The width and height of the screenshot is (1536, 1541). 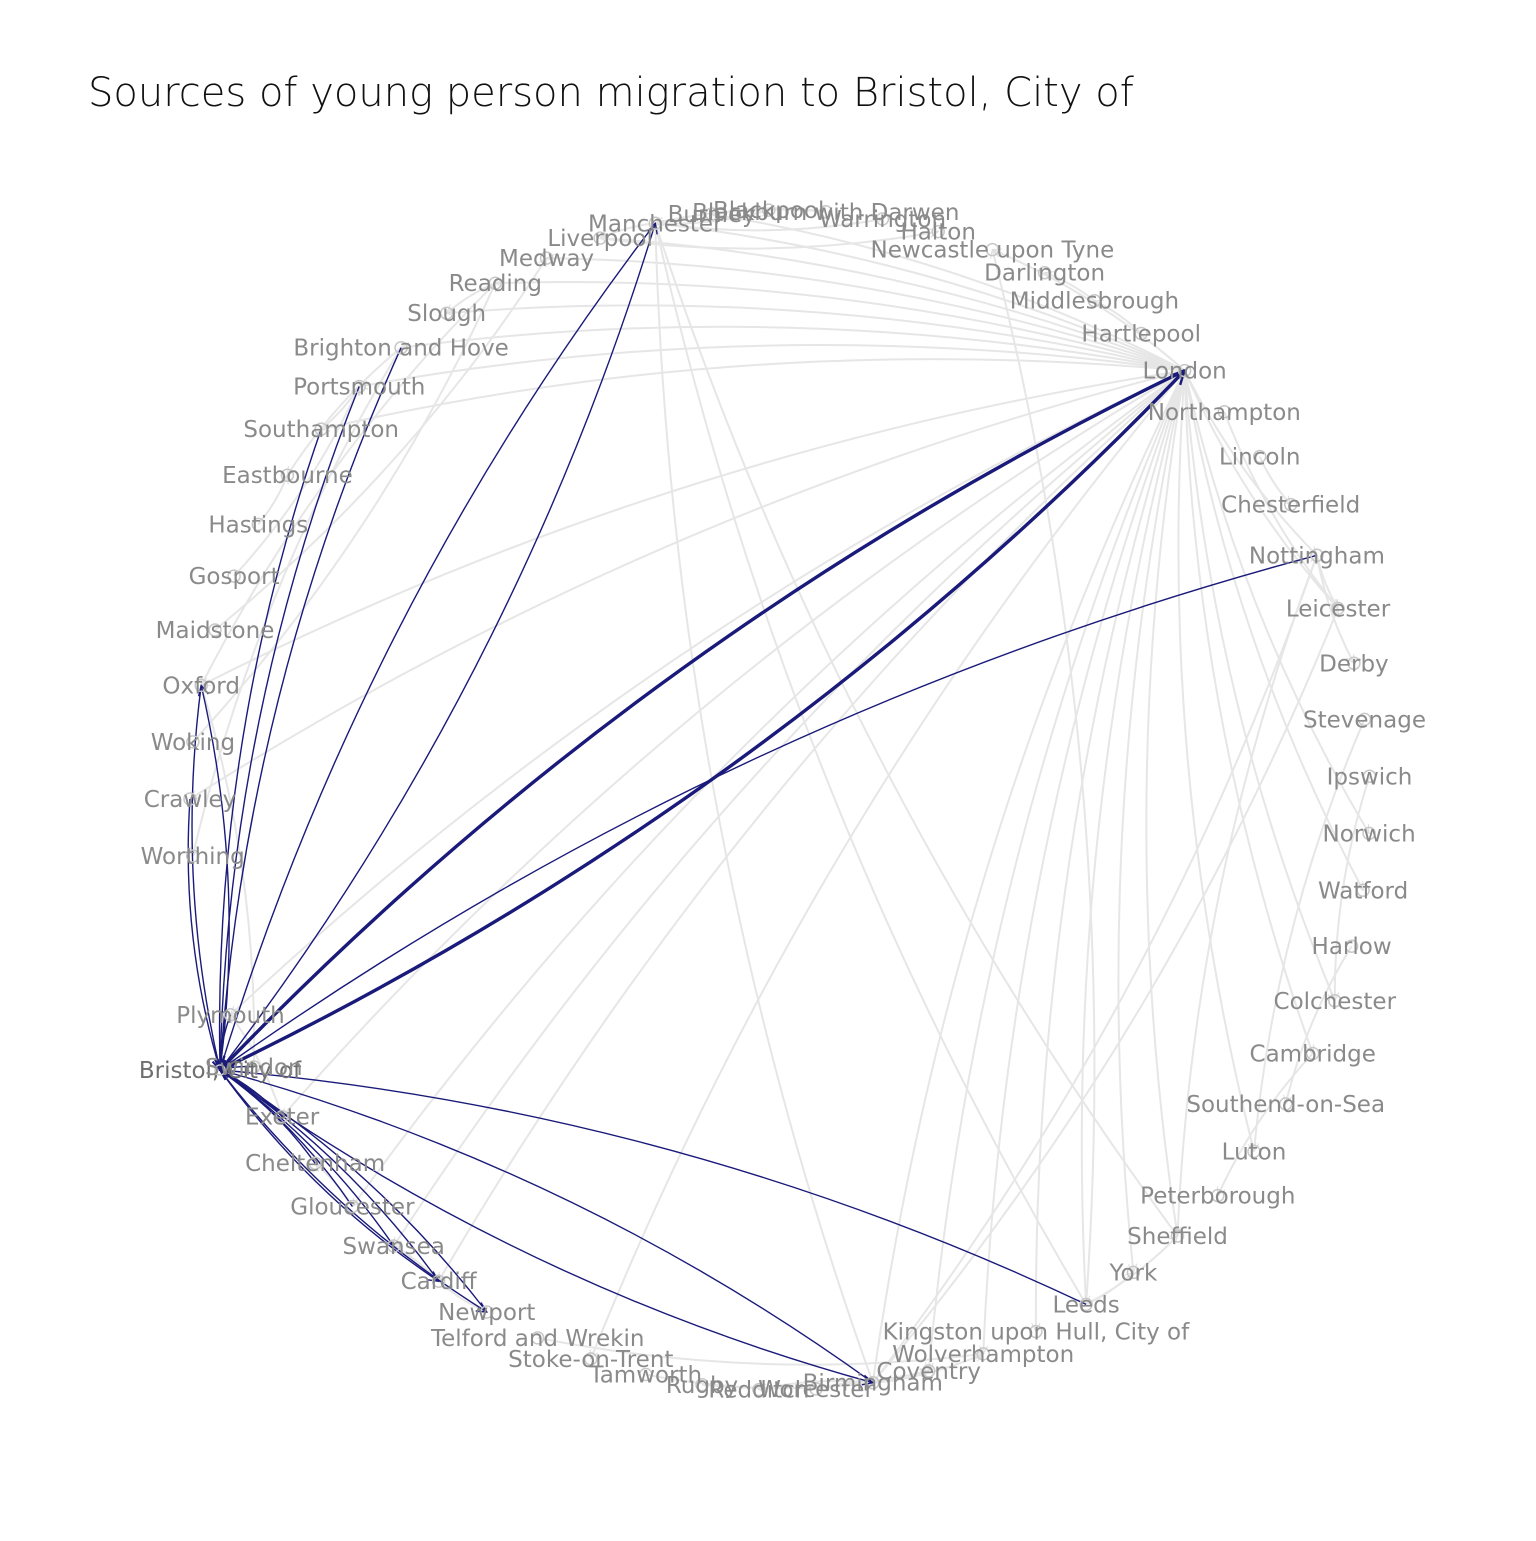 I want to click on node-eastbourne, so click(x=287, y=475).